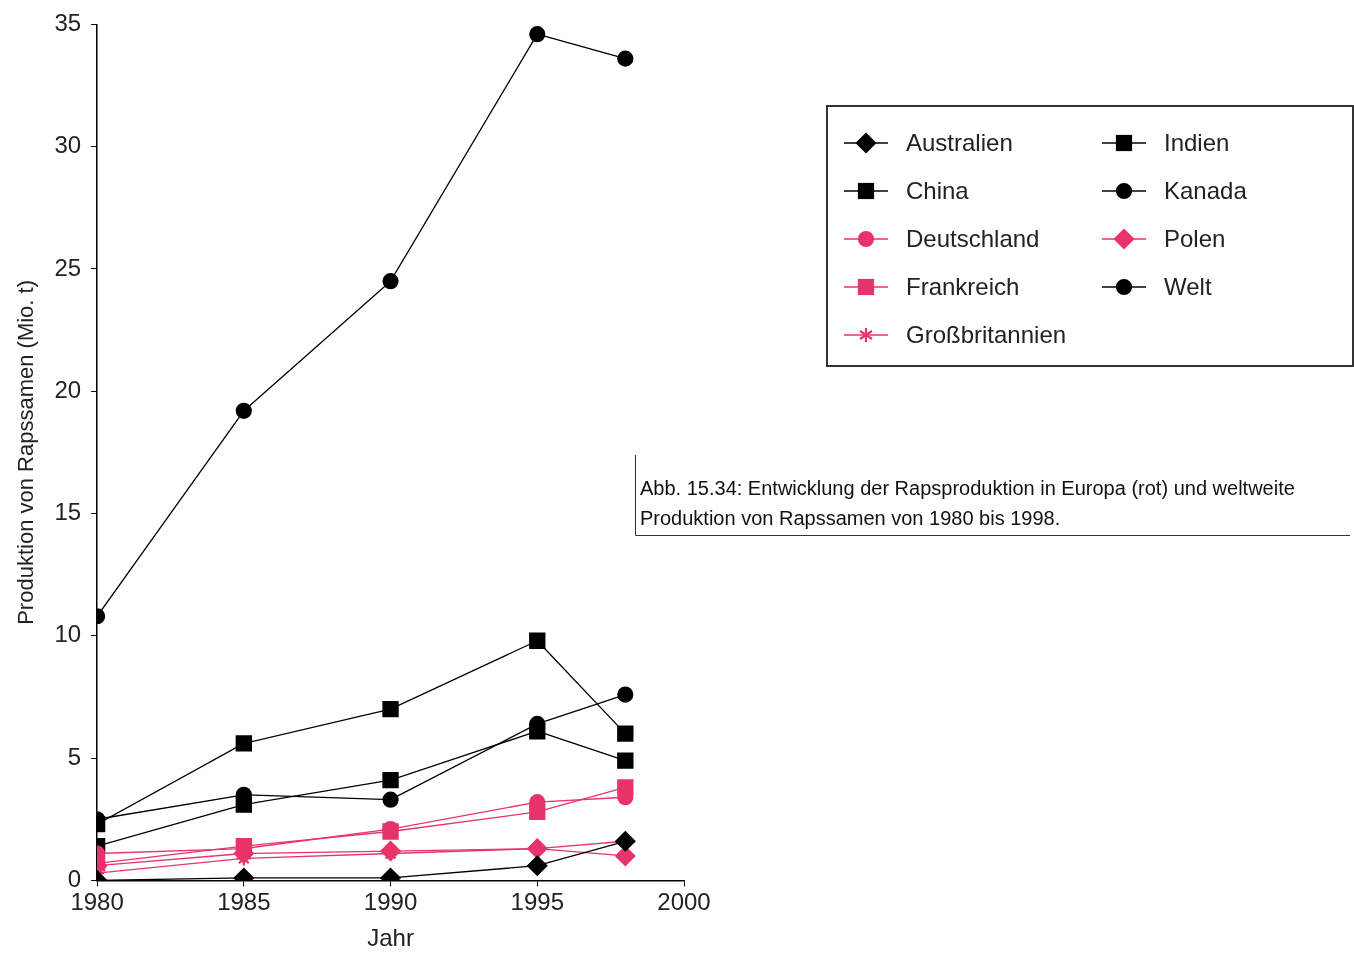  What do you see at coordinates (390, 938) in the screenshot?
I see `x-axis-title: Jahr` at bounding box center [390, 938].